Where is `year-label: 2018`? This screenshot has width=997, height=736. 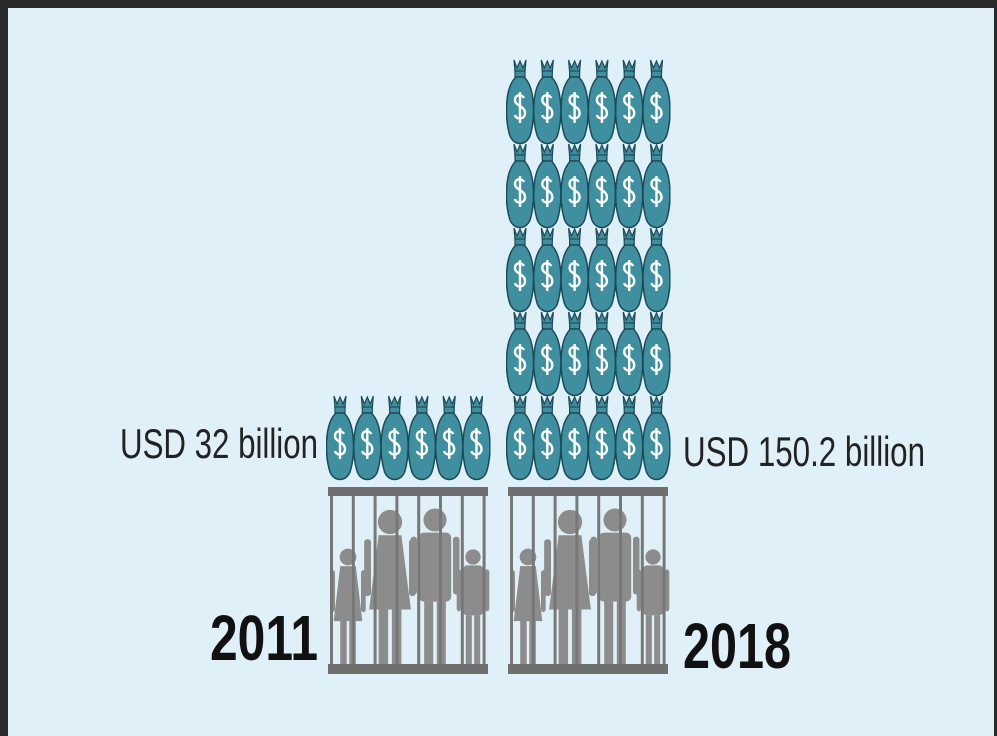 year-label: 2018 is located at coordinates (737, 646).